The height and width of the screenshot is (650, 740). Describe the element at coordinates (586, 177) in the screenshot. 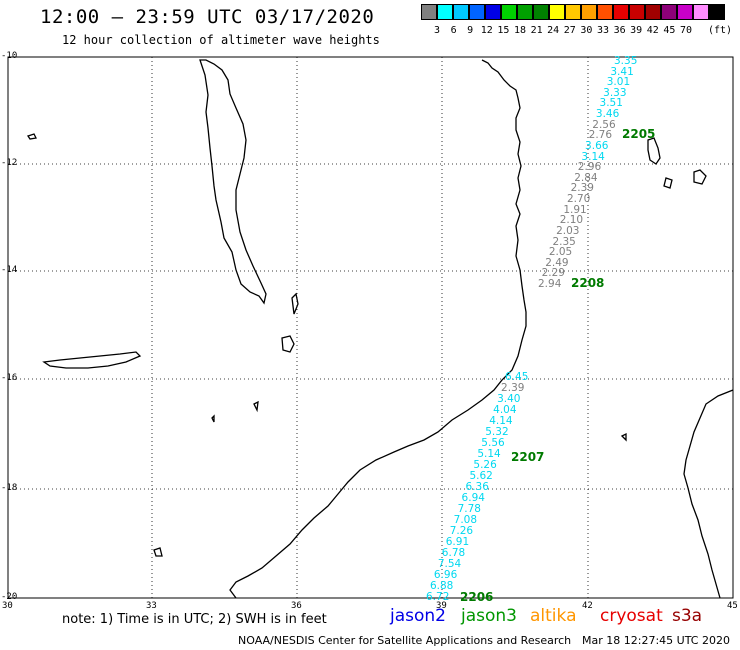

I see `wave-height-value: 2.84` at that location.